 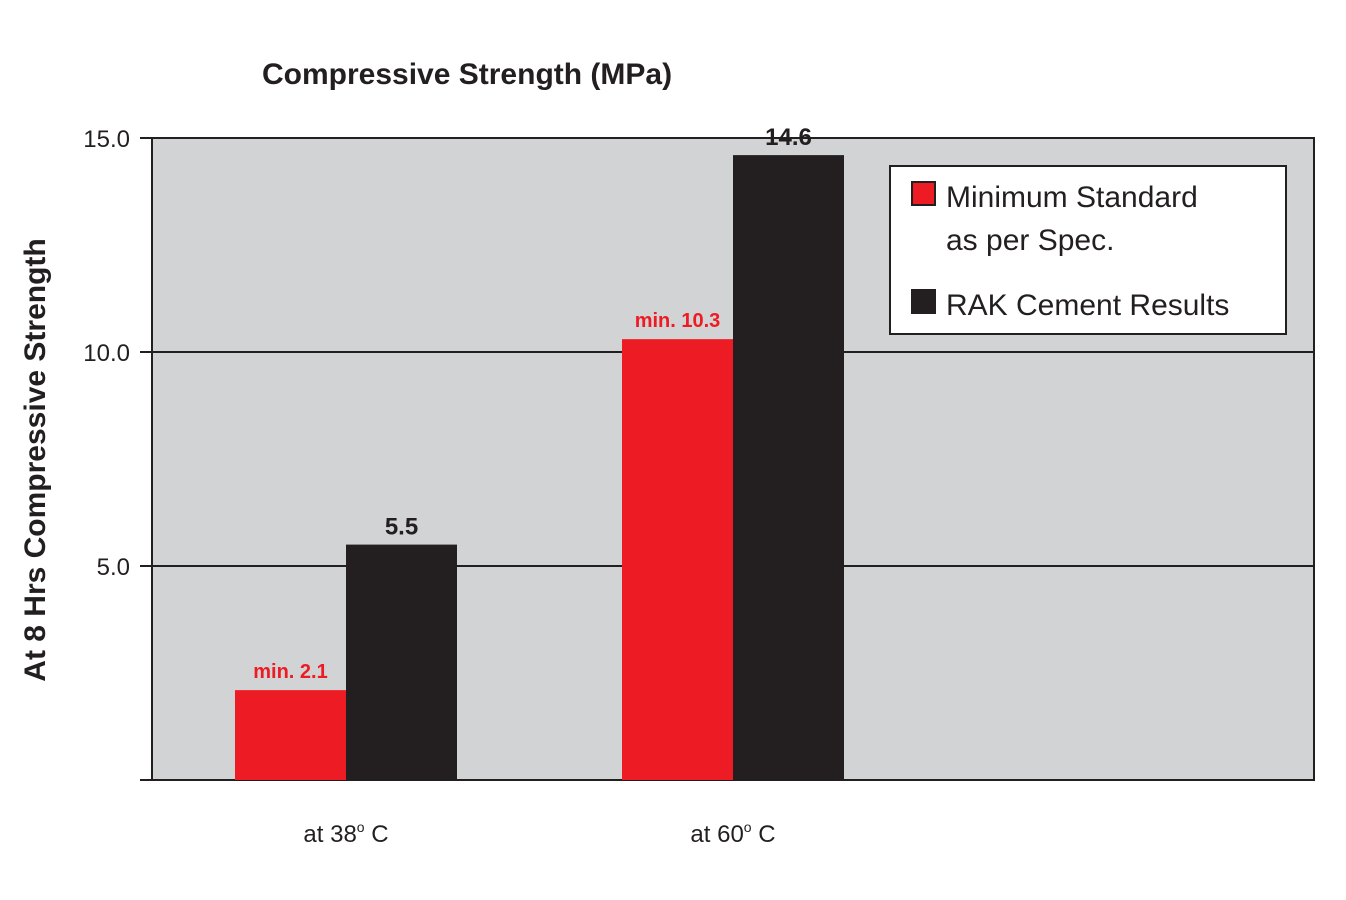 What do you see at coordinates (1030, 240) in the screenshot?
I see `legend-label-0-1: as per Spec.` at bounding box center [1030, 240].